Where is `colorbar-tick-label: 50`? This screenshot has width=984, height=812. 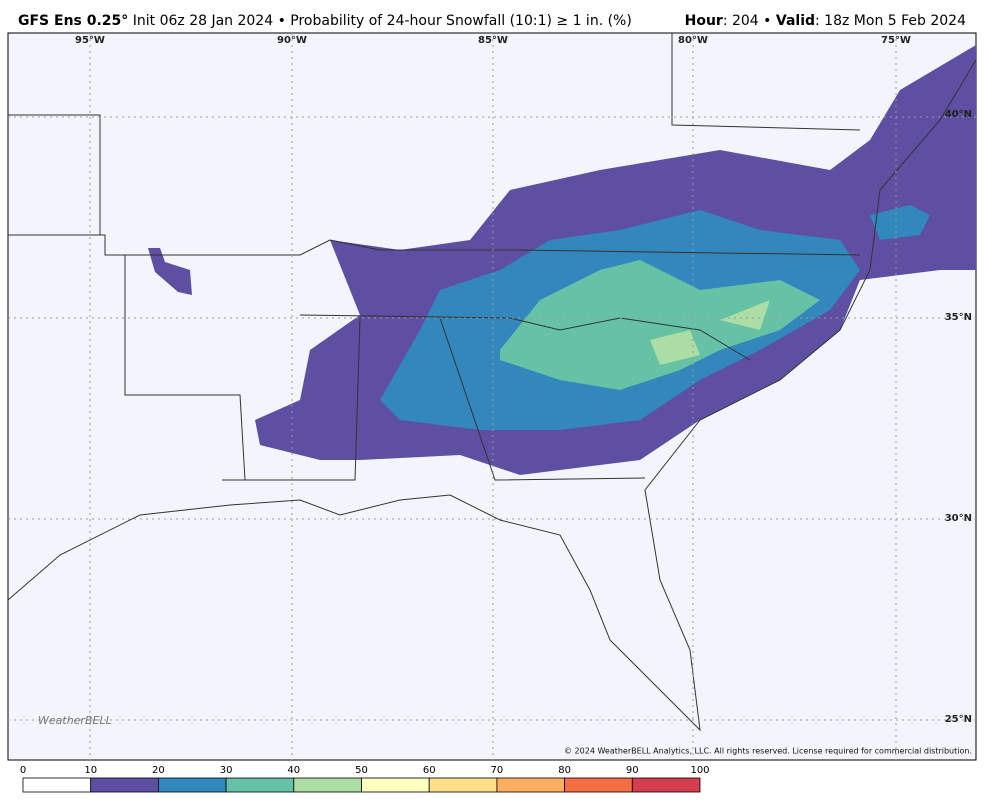 colorbar-tick-label: 50 is located at coordinates (361, 770).